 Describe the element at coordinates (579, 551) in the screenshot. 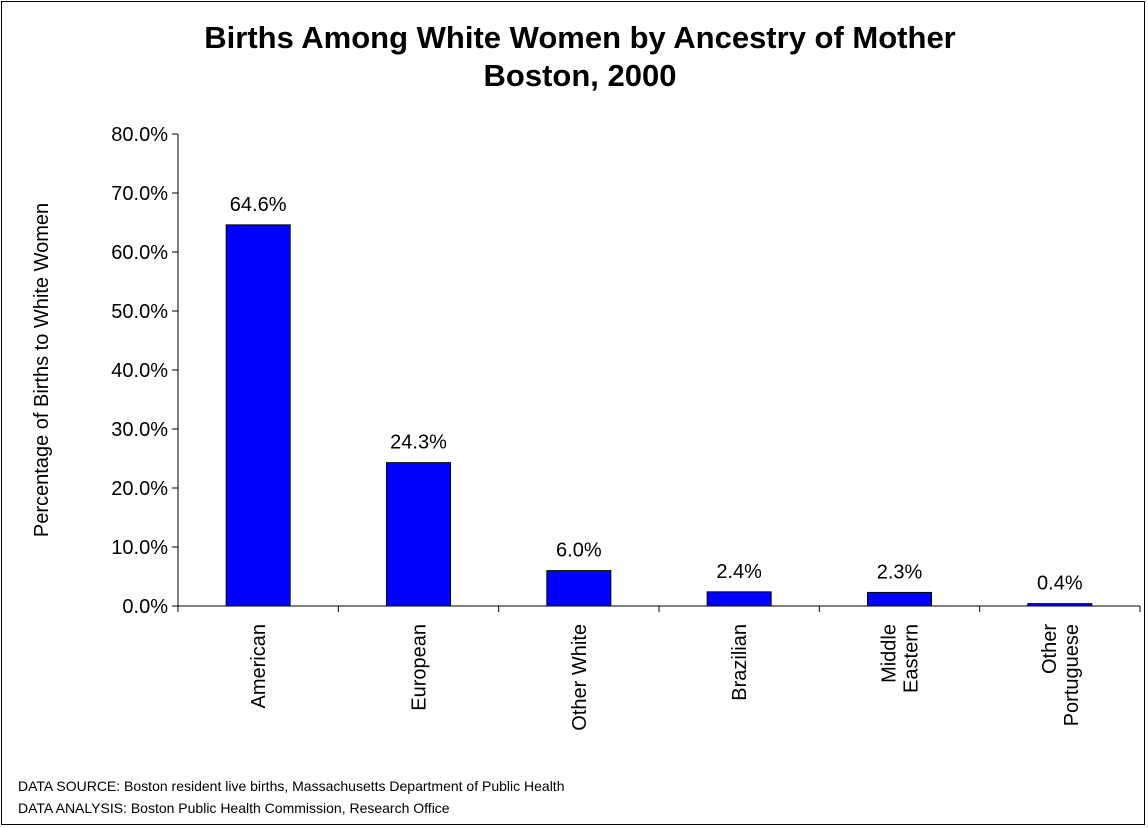

I see `data-label: 6.0%` at that location.